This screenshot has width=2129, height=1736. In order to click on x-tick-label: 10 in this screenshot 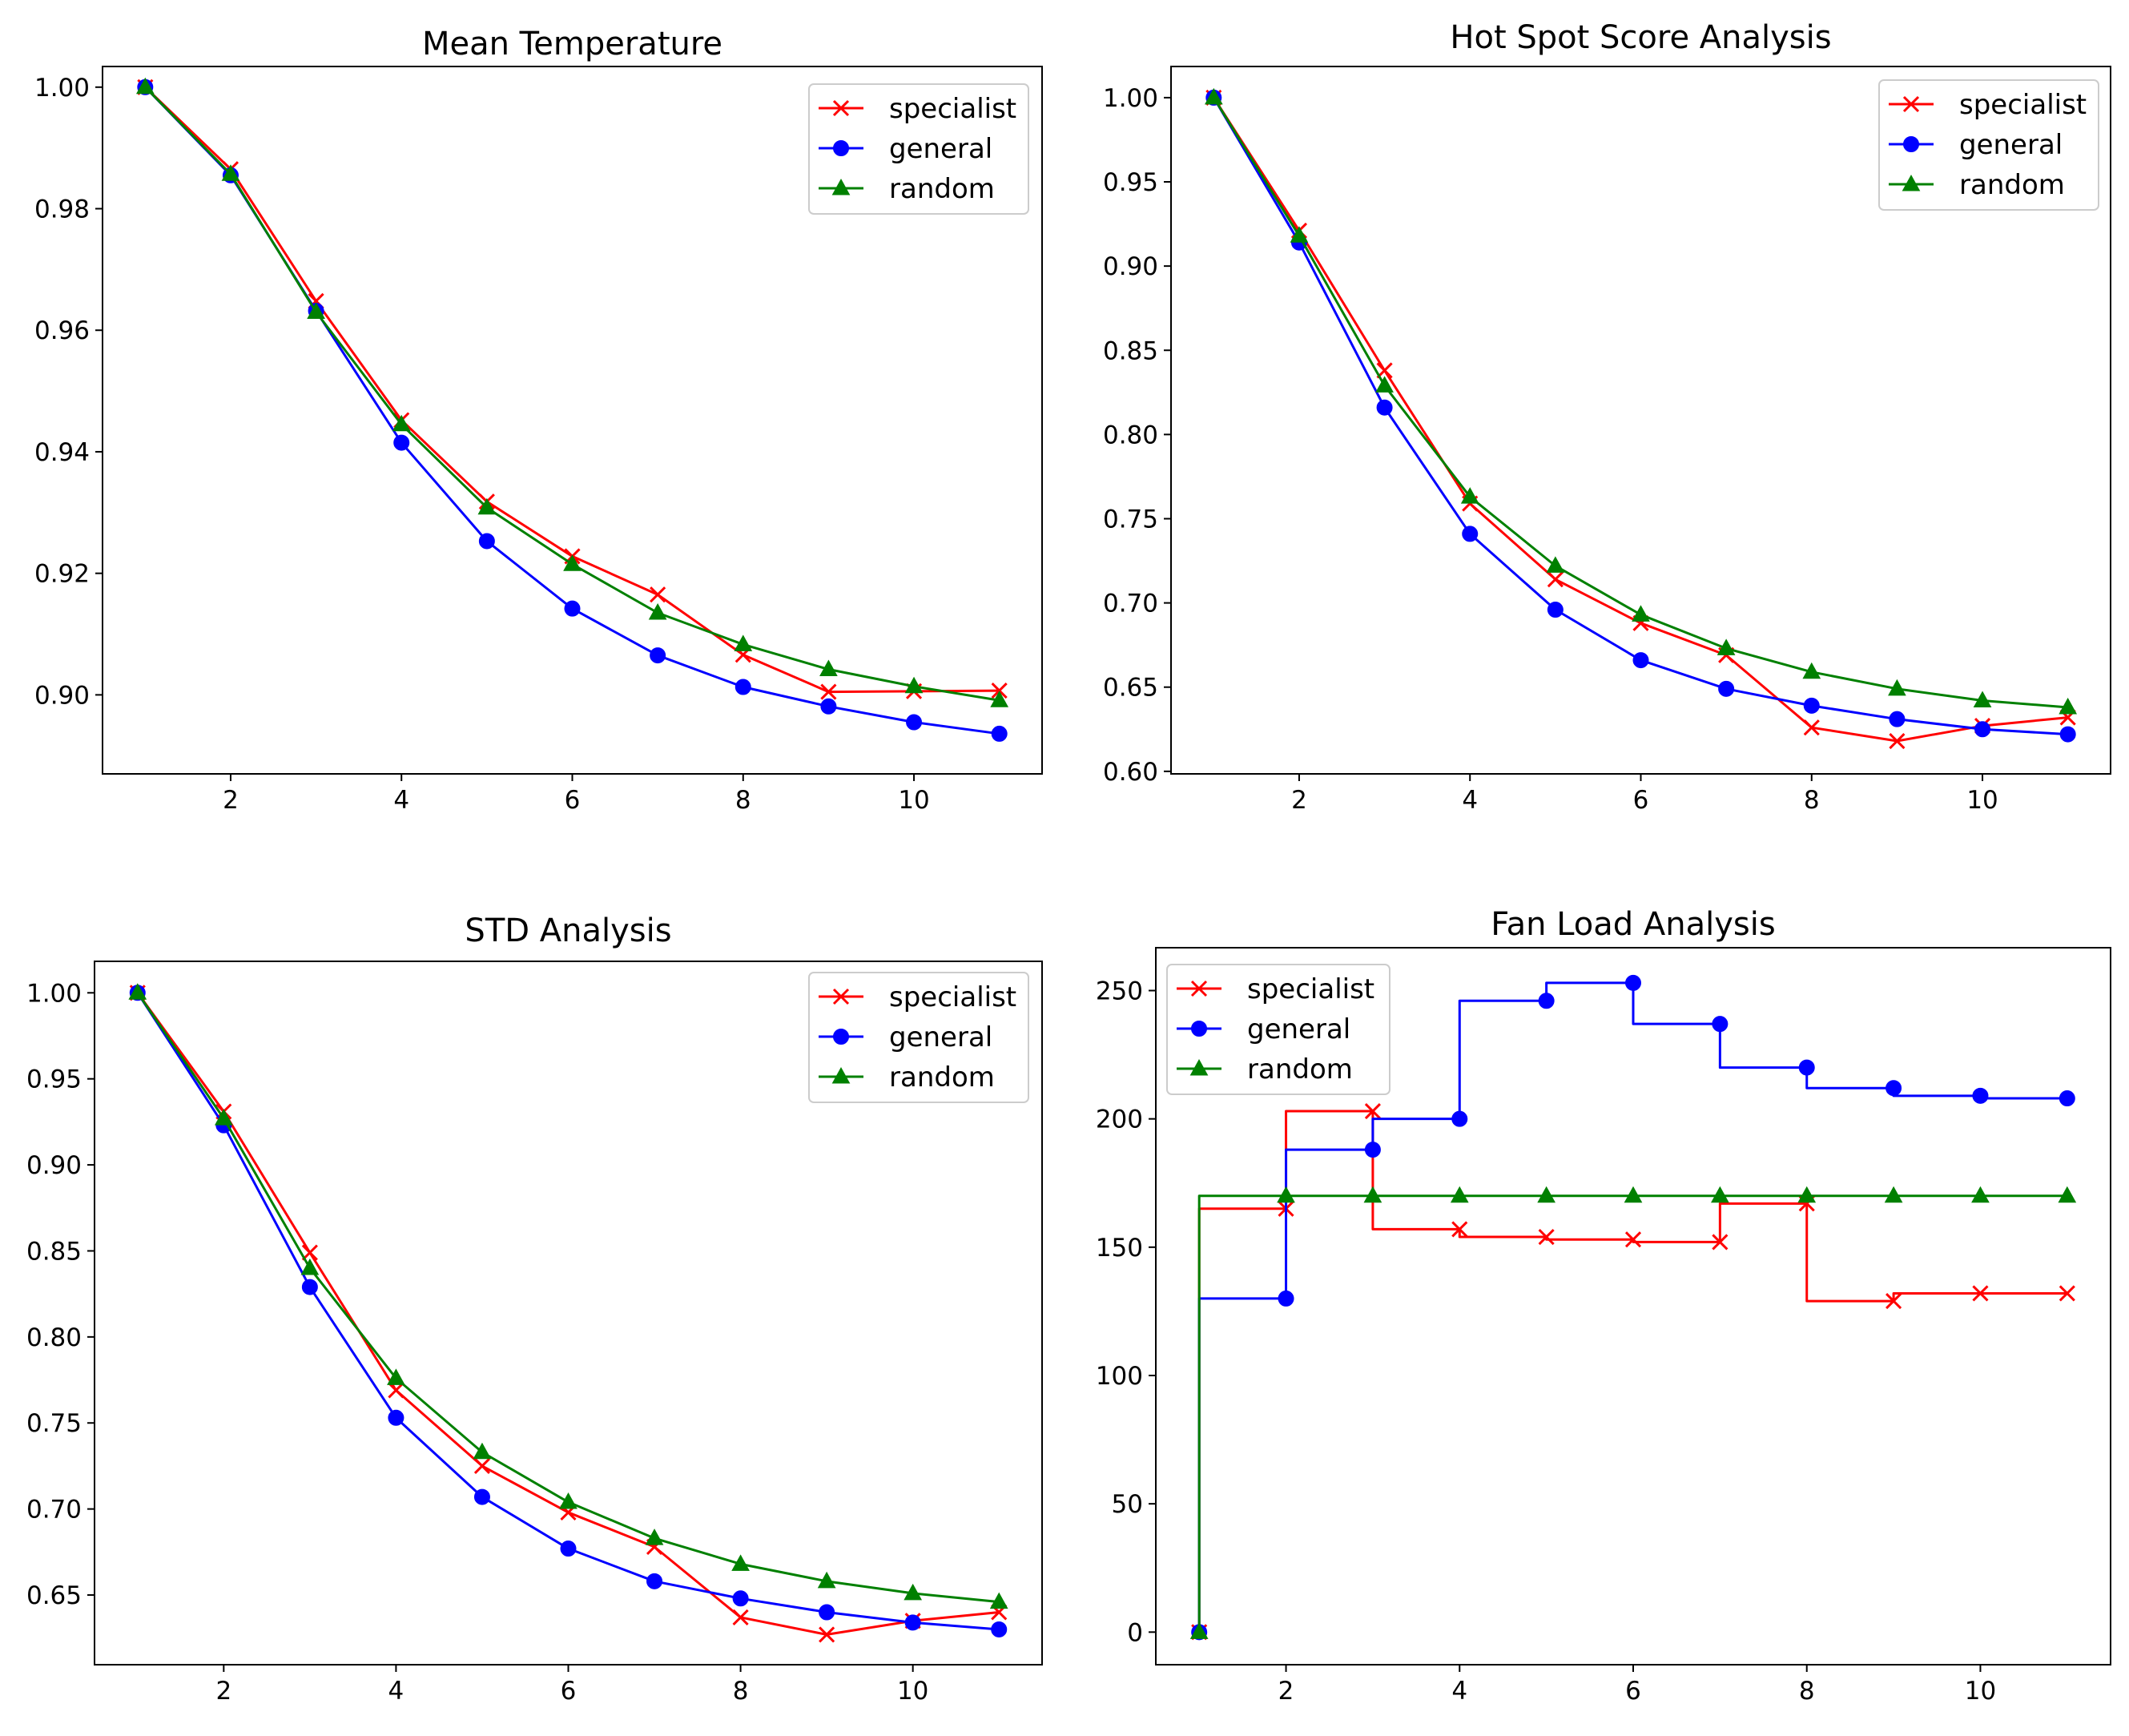, I will do `click(913, 801)`.